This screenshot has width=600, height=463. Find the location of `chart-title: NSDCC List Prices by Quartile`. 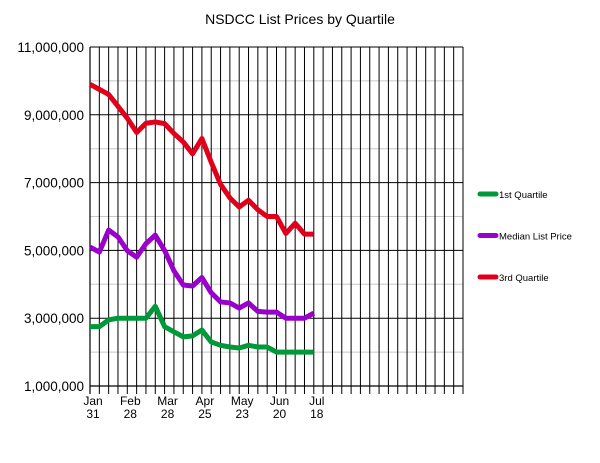

chart-title: NSDCC List Prices by Quartile is located at coordinates (300, 19).